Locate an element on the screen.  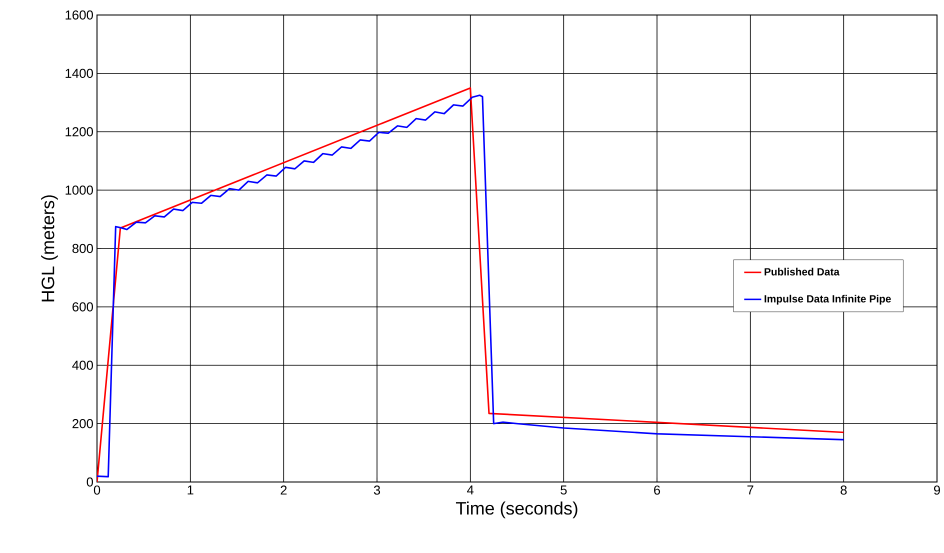
x-tick-label: 0 is located at coordinates (97, 490).